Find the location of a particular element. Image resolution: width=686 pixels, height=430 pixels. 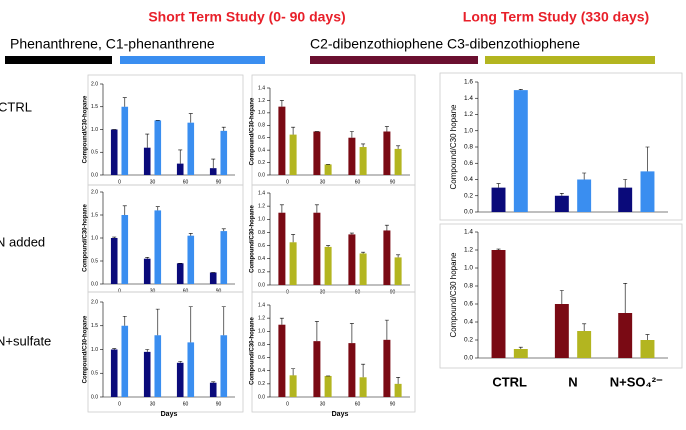

y-tick-label: 0.5 is located at coordinates (94, 374).